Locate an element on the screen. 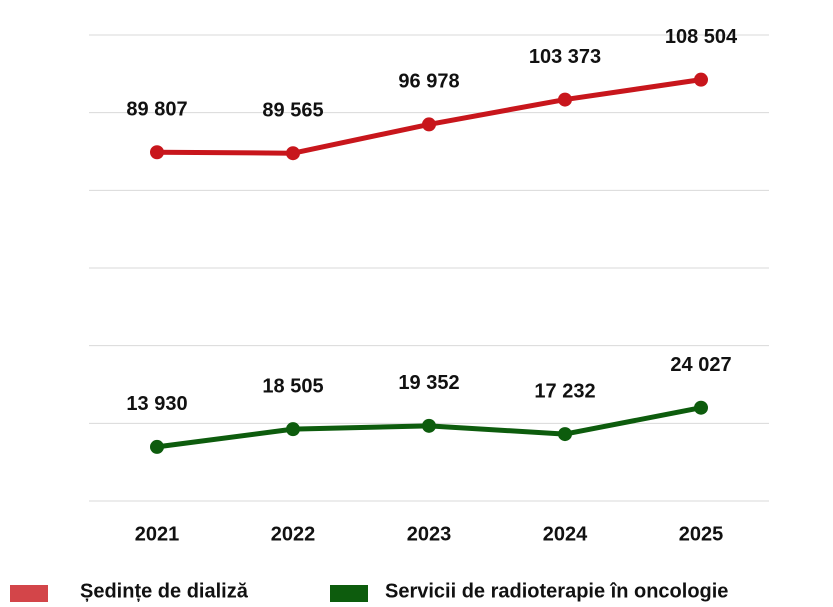 The height and width of the screenshot is (607, 833). data-label: 96 978 is located at coordinates (428, 82).